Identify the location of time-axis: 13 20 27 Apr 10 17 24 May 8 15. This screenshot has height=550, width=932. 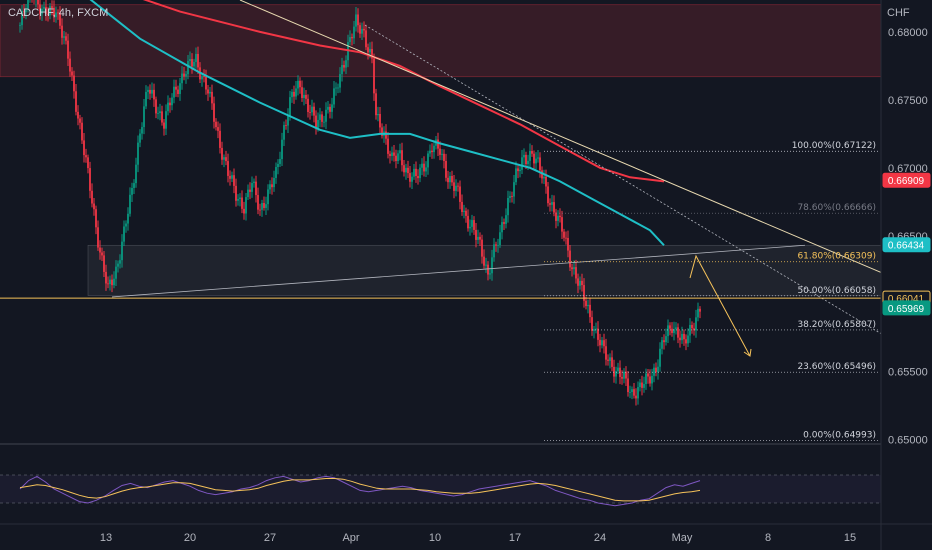
(466, 533).